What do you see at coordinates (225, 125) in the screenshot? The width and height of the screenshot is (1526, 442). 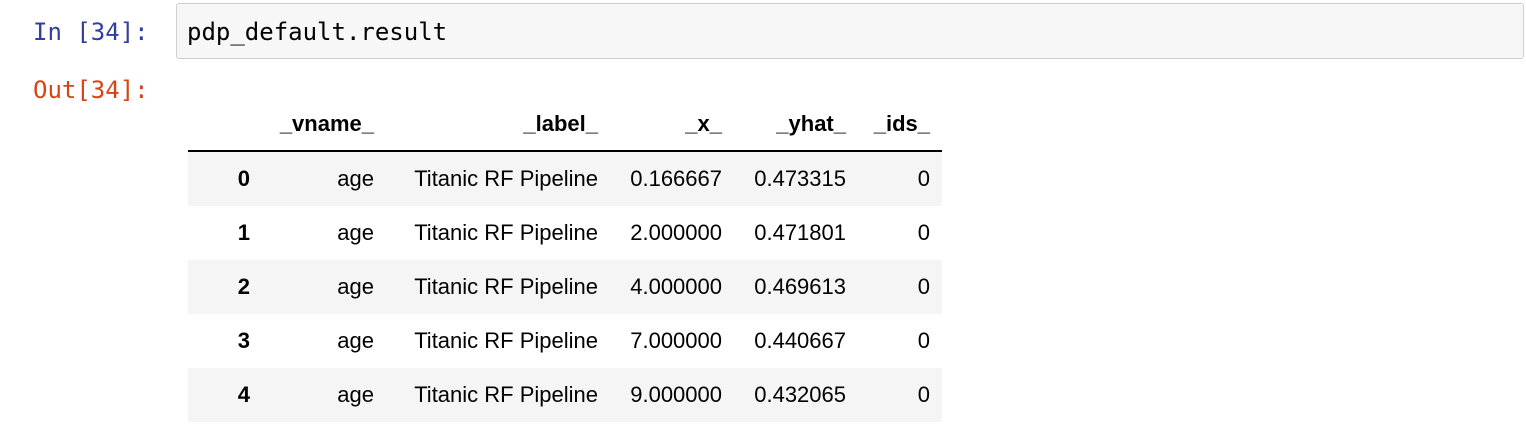 I see `header-index` at bounding box center [225, 125].